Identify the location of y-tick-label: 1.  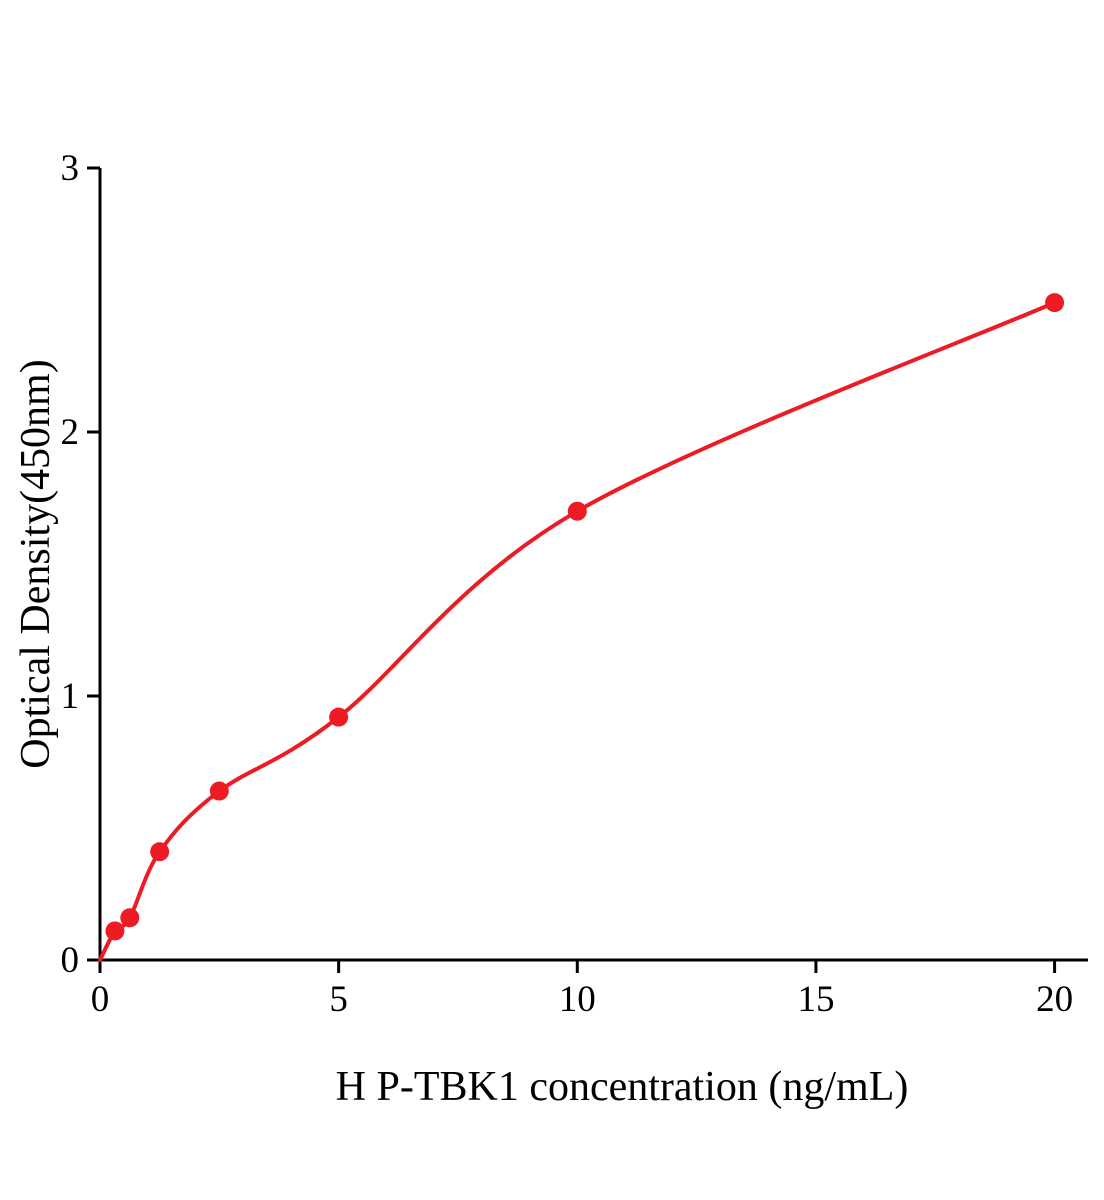
(70, 696).